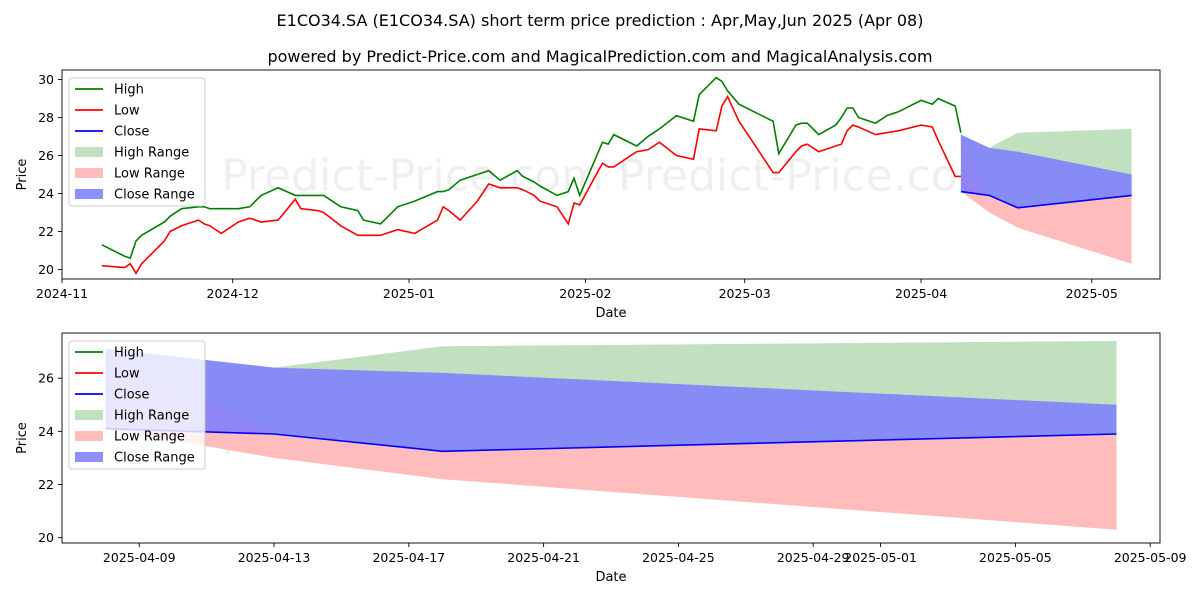  I want to click on watermark-text: Predict-Price.com Predict-Price.com, so click(610, 176).